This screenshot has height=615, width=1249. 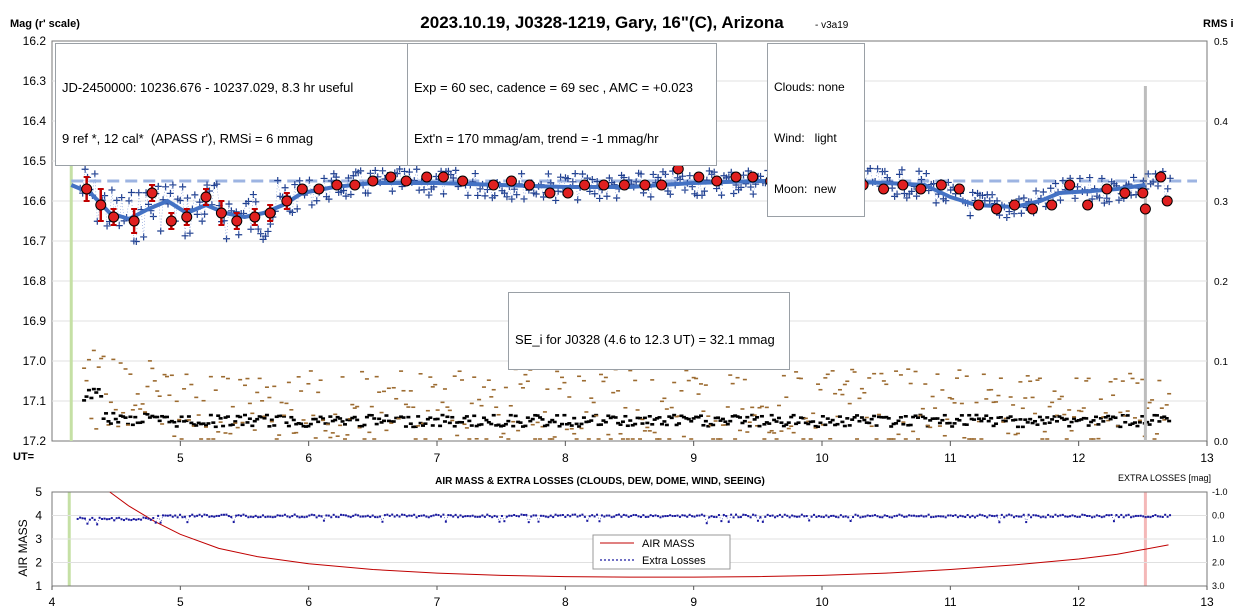 I want to click on moon-condition: Moon: new, so click(x=805, y=189).